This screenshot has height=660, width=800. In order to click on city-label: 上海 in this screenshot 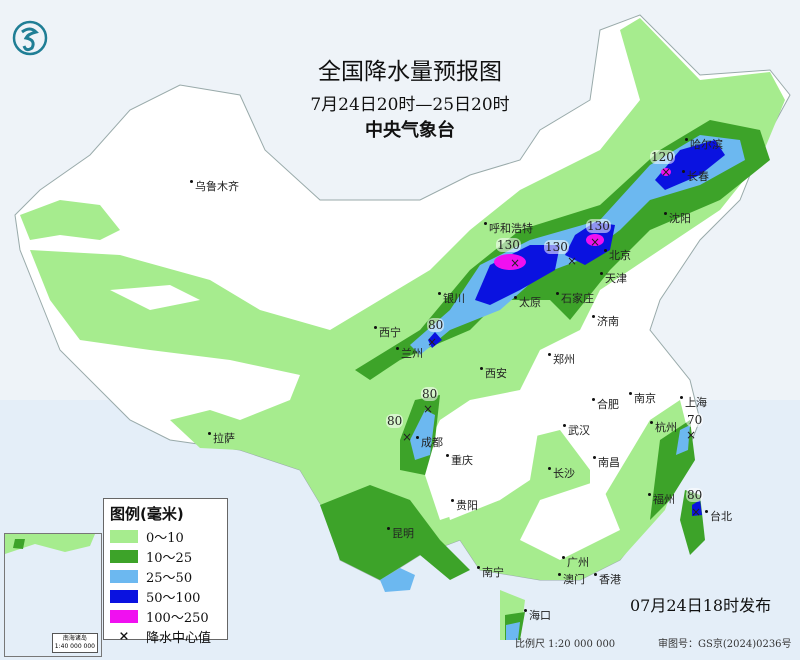, I will do `click(693, 402)`.